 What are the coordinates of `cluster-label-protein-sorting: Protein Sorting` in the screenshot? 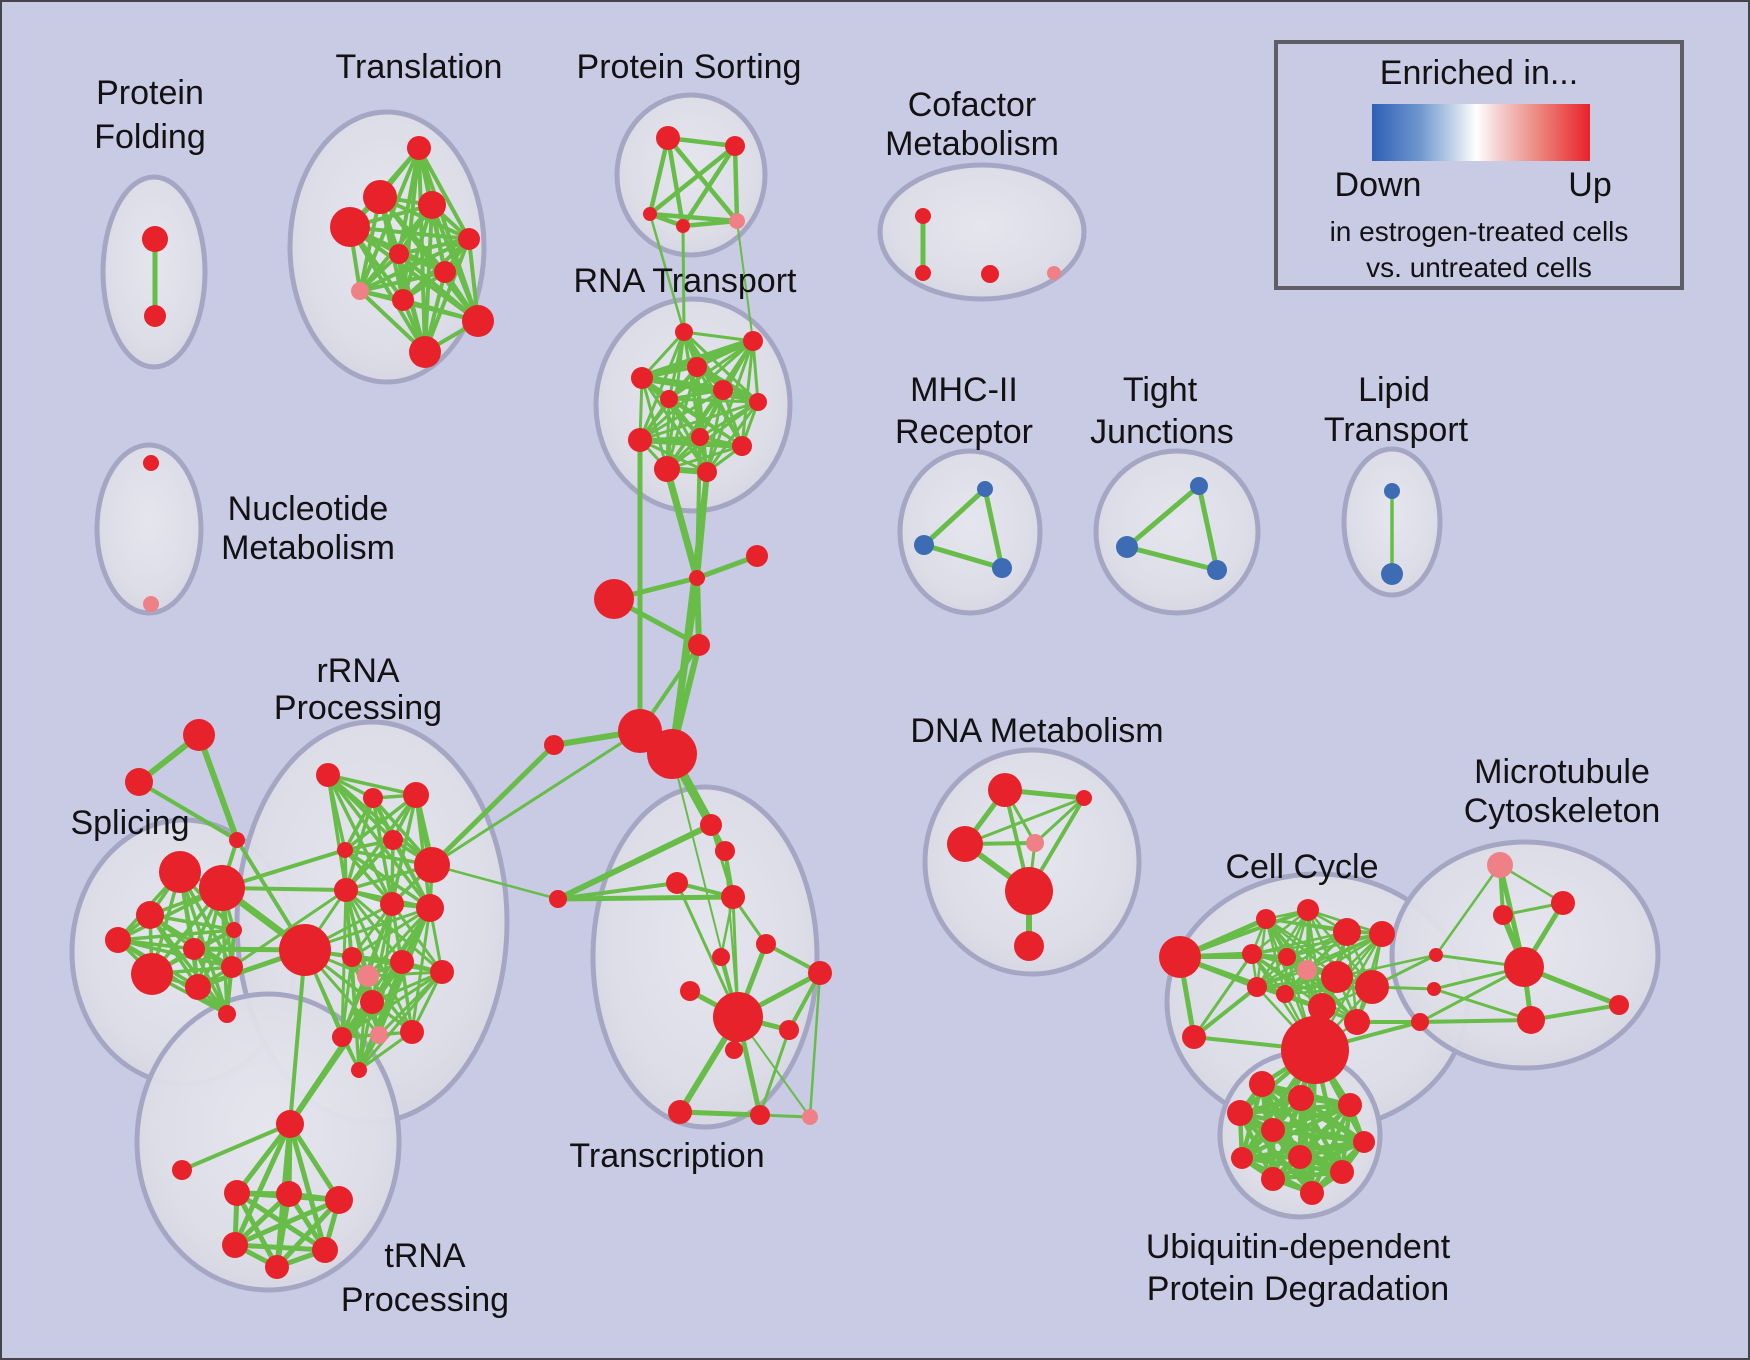 It's located at (689, 67).